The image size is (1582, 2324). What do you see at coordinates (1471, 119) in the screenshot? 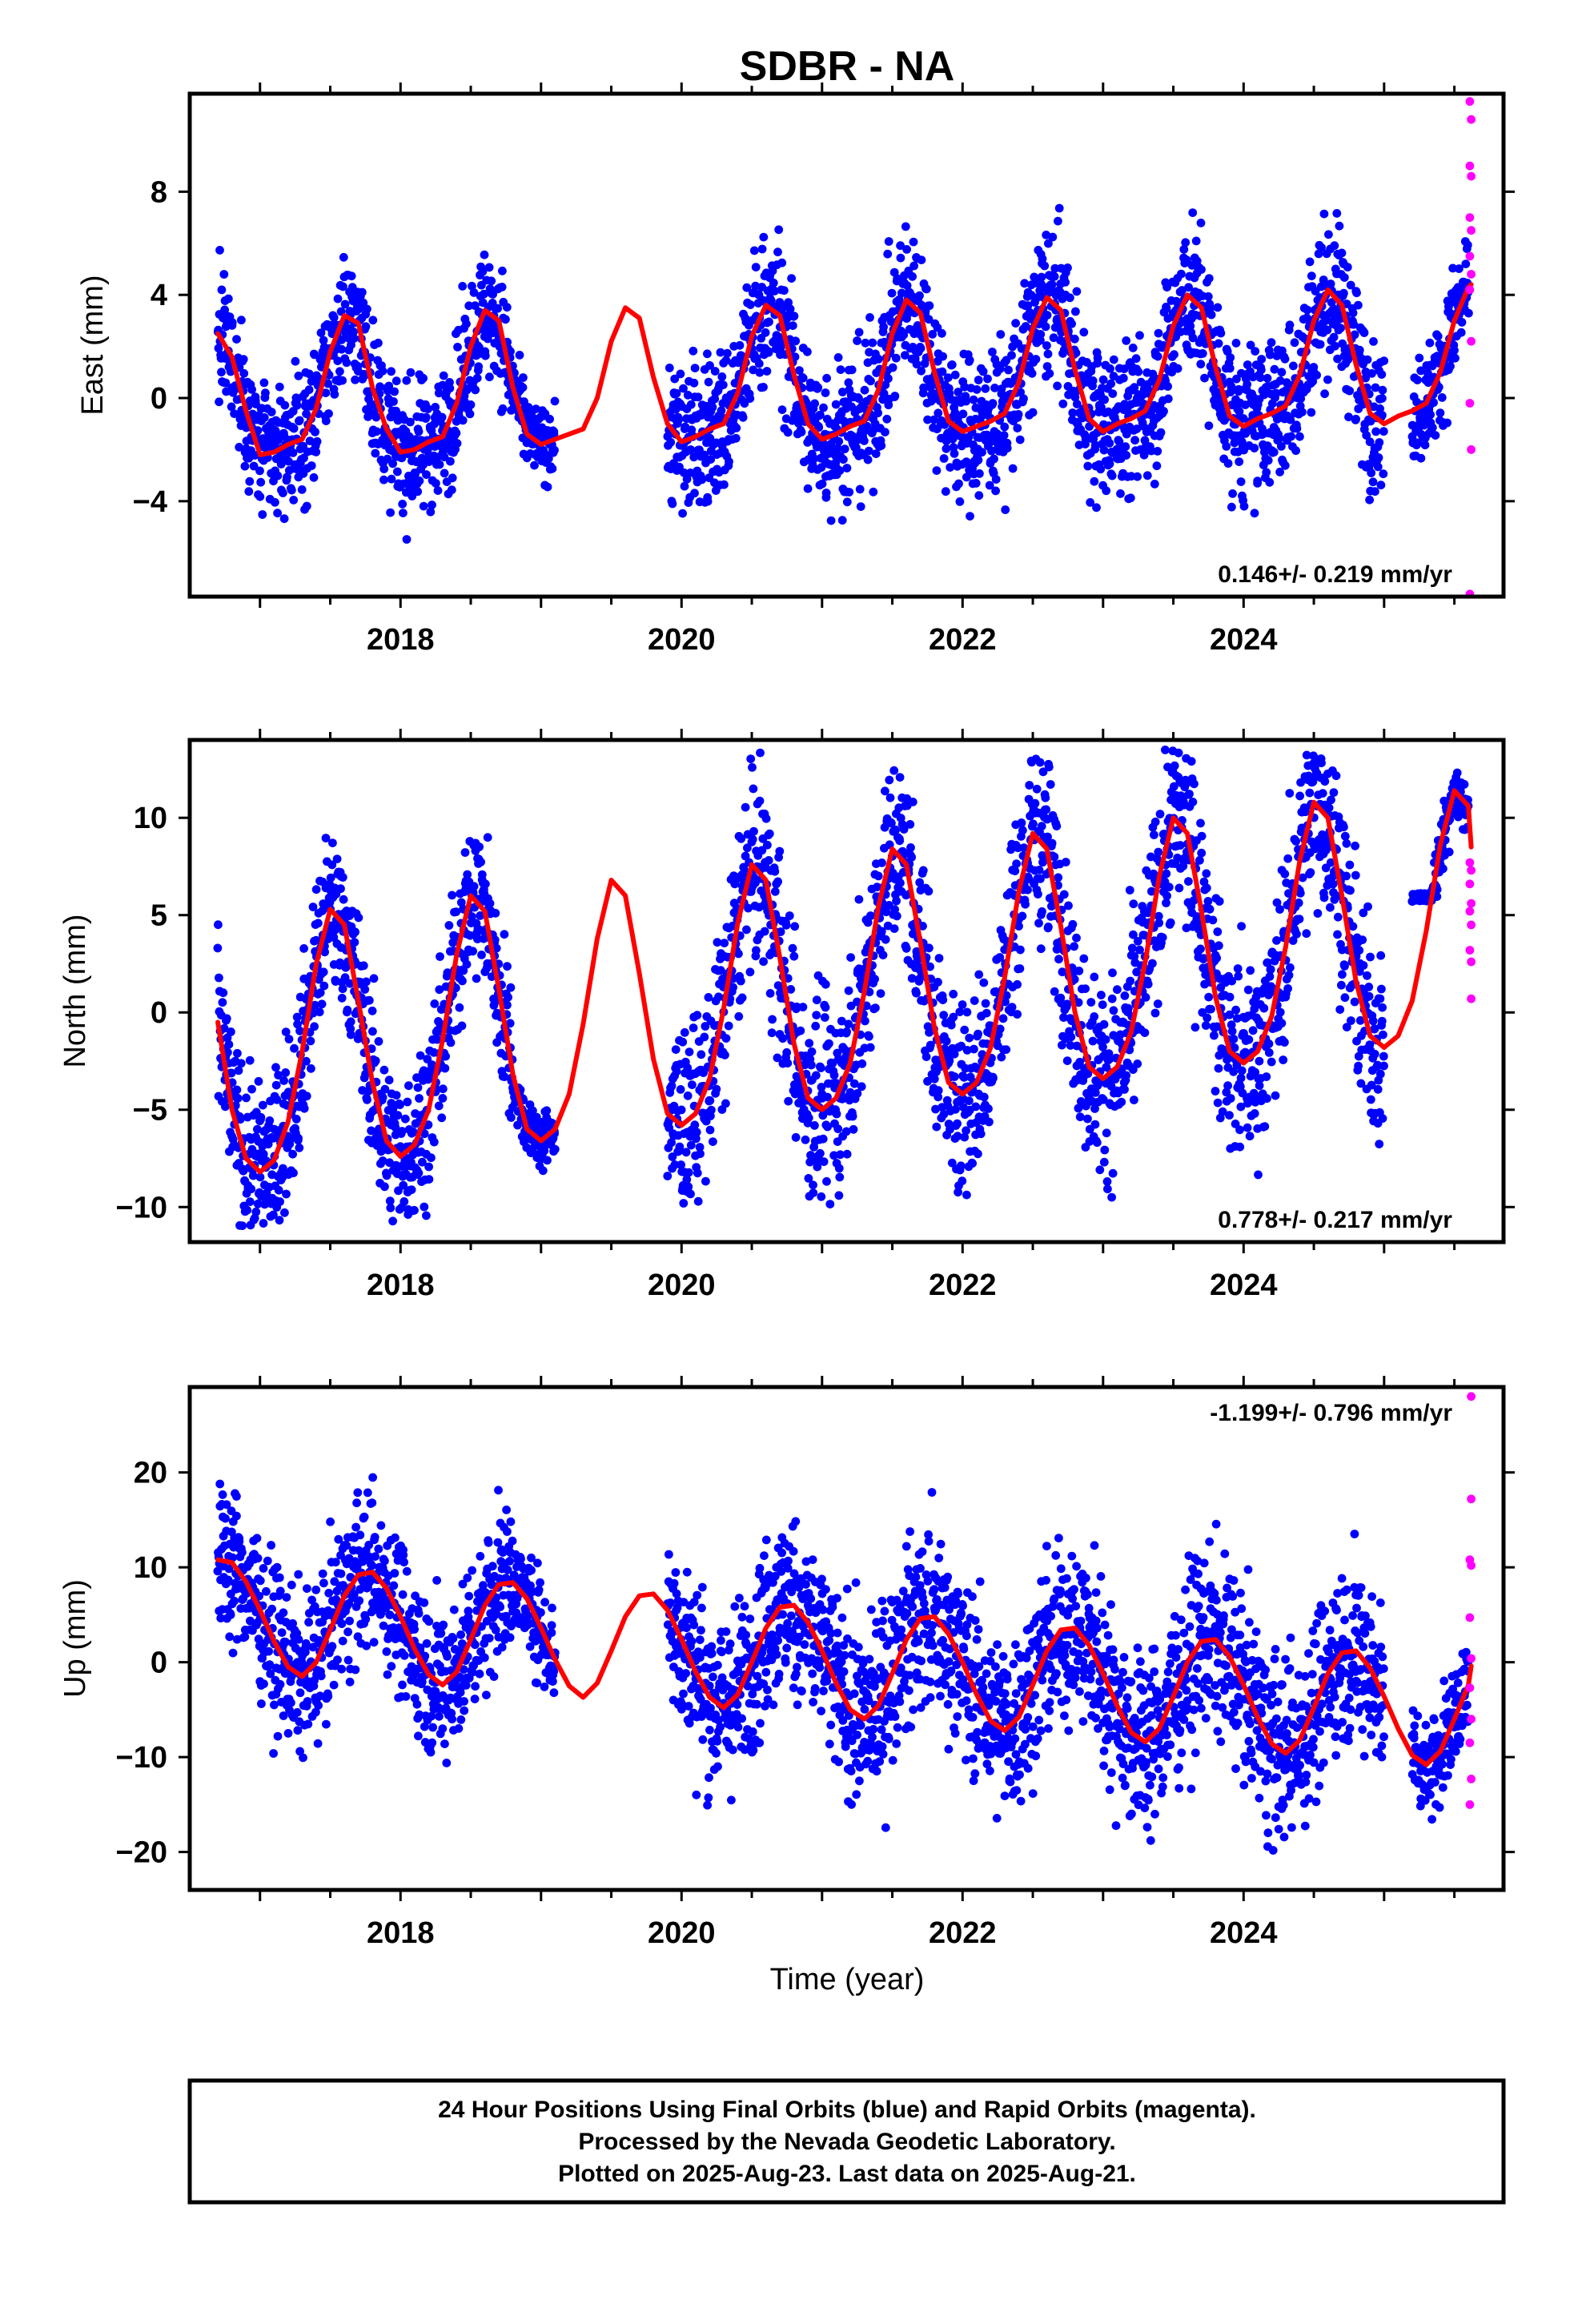
I see `rapid-orbit-point` at bounding box center [1471, 119].